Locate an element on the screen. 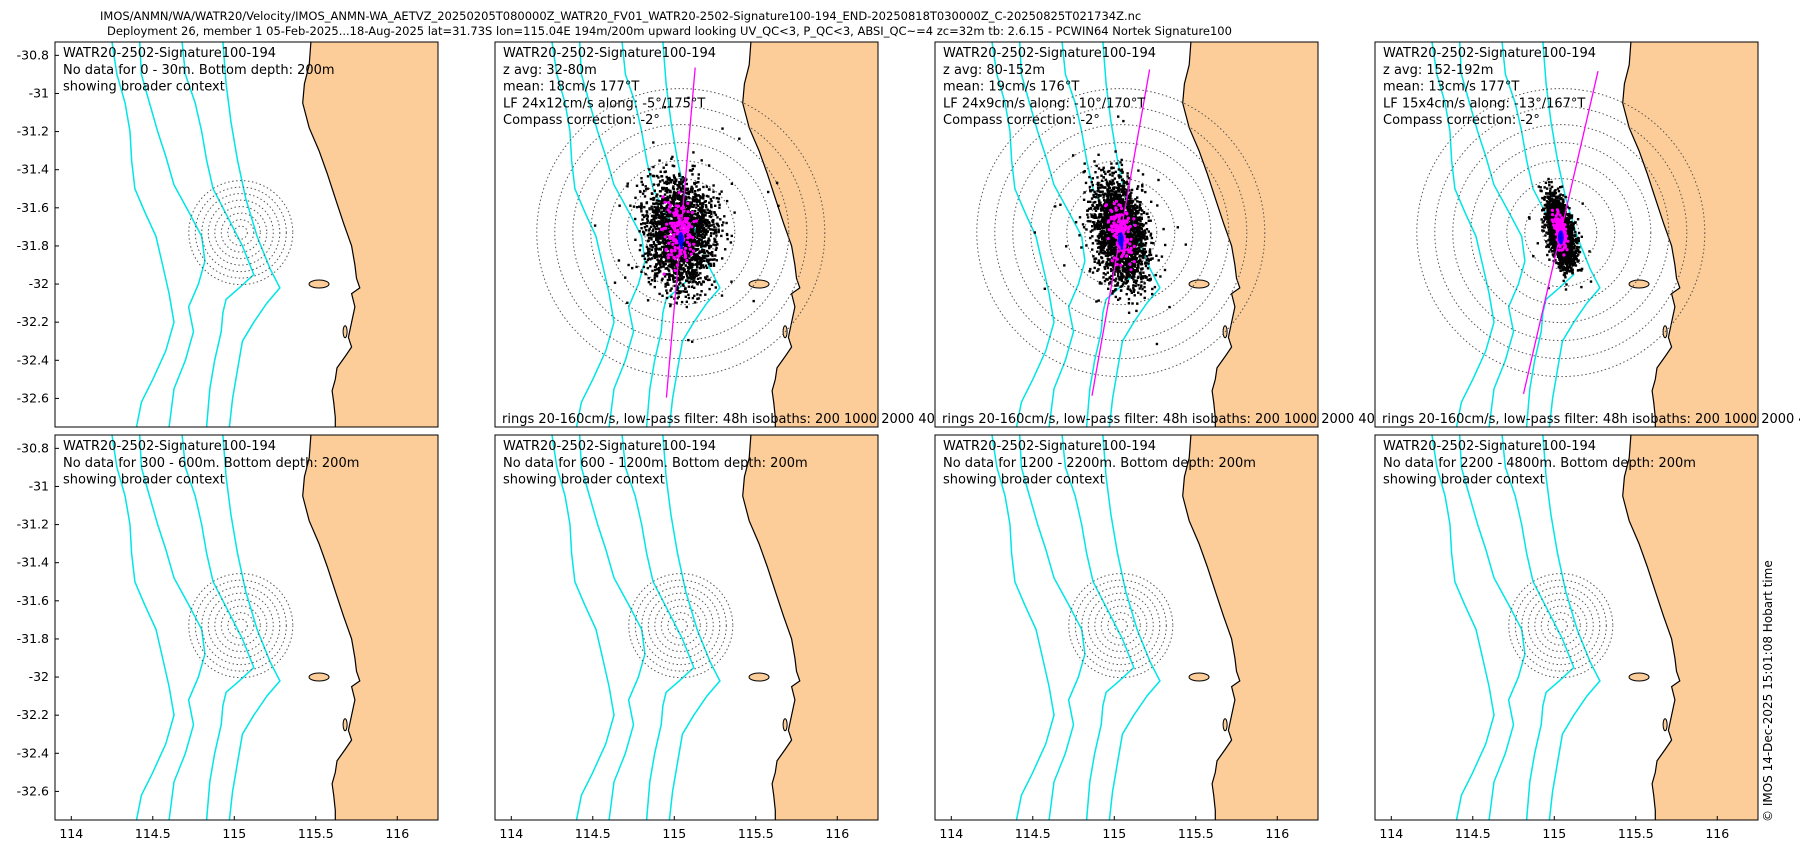 The image size is (1800, 850). isobath-1000m is located at coordinates (172, 234).